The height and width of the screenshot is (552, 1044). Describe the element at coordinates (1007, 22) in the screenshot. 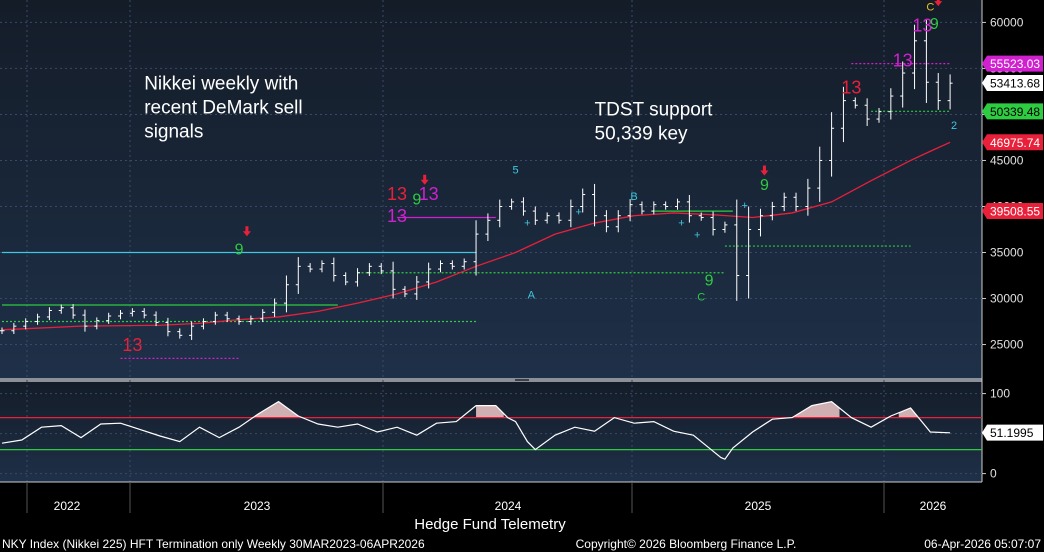

I see `price-axis-label: 60000` at that location.